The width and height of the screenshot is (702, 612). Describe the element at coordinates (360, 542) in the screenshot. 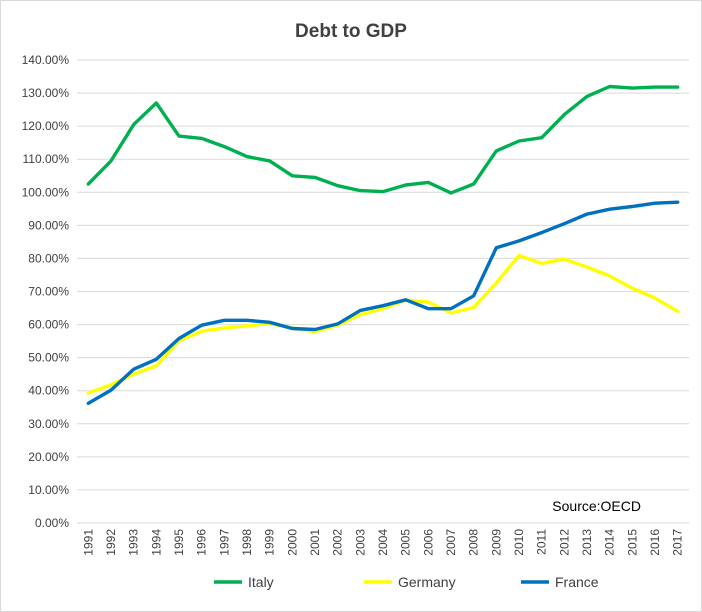

I see `x-tick-label: 2003` at that location.